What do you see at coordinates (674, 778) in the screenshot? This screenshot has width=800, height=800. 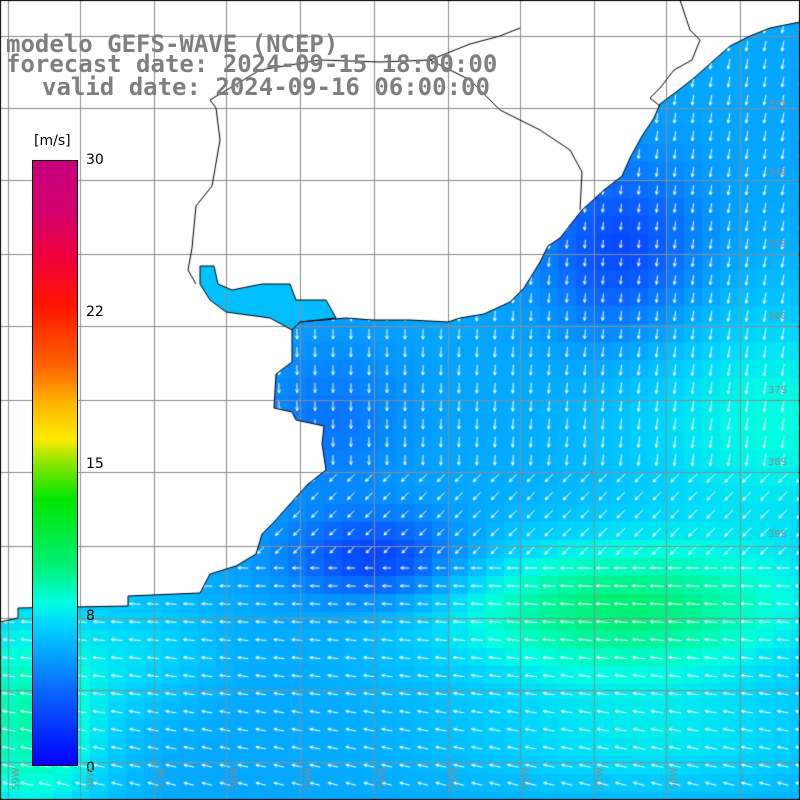 I see `lon-label-50w: 50W` at bounding box center [674, 778].